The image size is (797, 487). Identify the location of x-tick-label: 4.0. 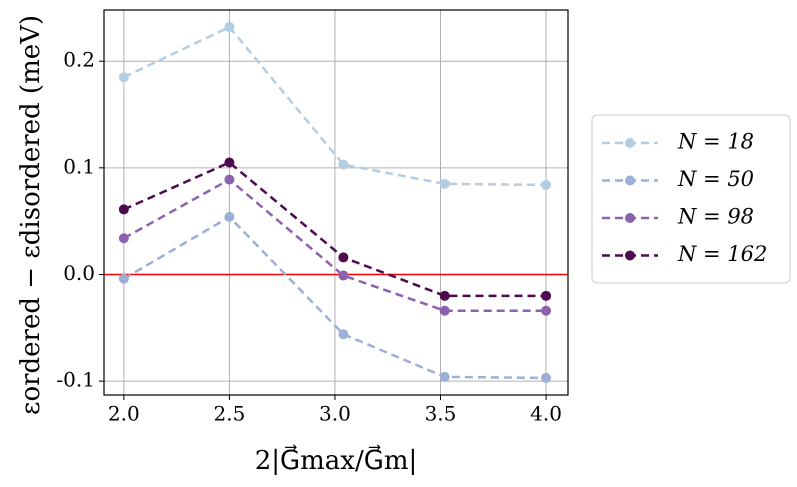
(546, 414).